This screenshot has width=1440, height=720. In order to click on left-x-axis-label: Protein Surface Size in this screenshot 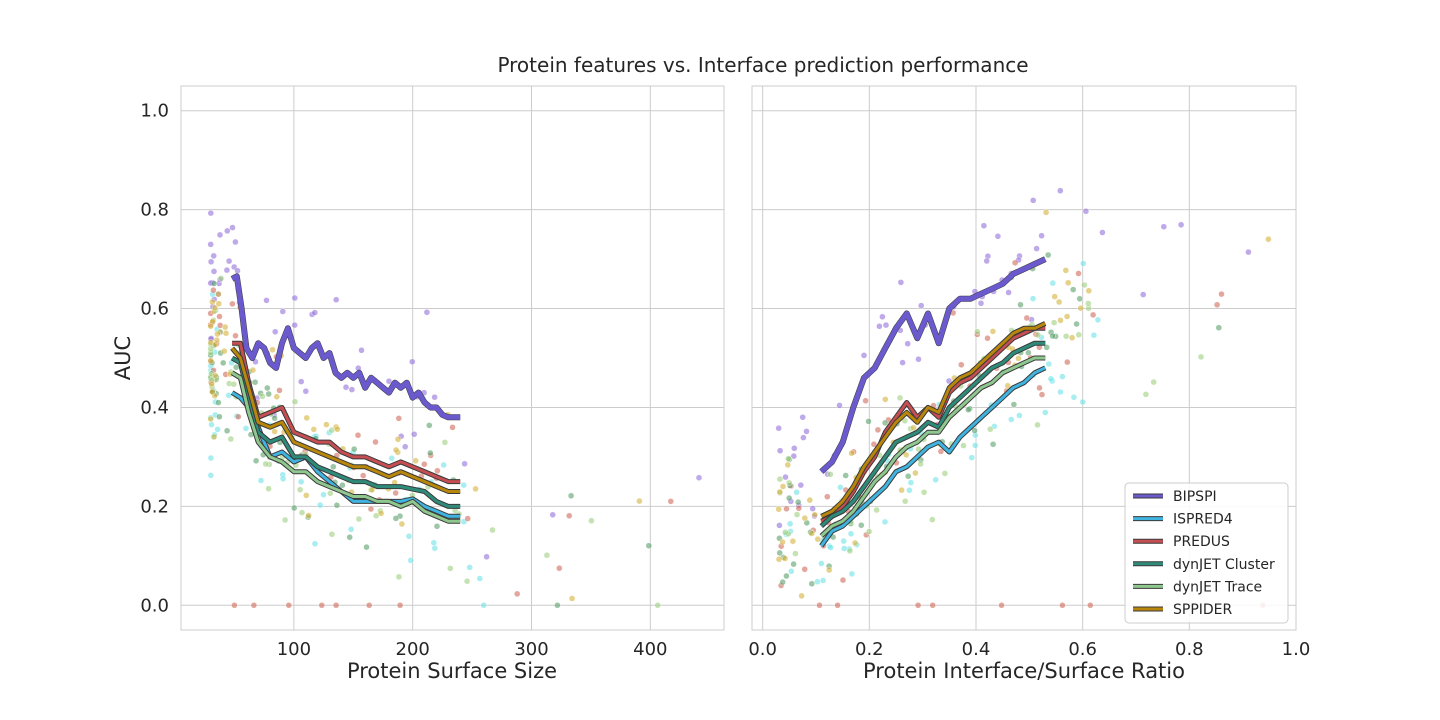, I will do `click(452, 671)`.